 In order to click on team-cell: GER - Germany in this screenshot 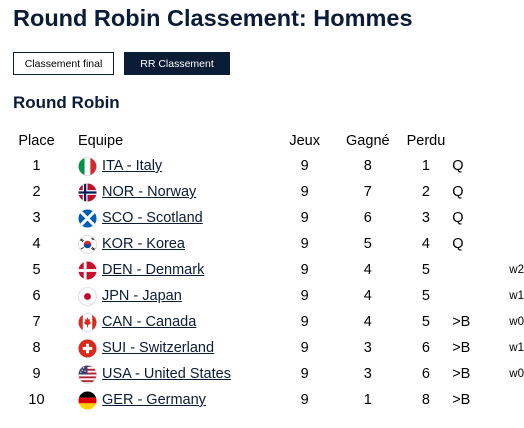, I will do `click(173, 400)`.